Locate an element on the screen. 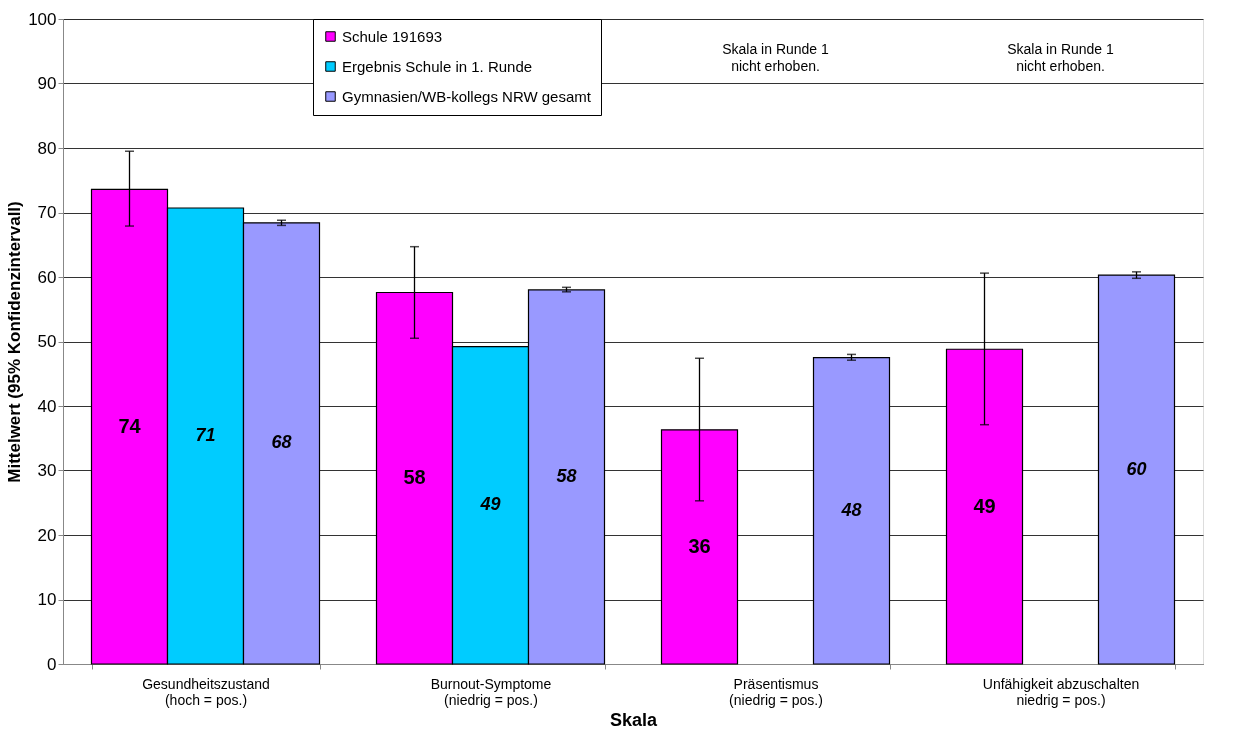  x-tick-label: Unfähigkeit abzuschalten niedrig = pos.) is located at coordinates (1061, 691).